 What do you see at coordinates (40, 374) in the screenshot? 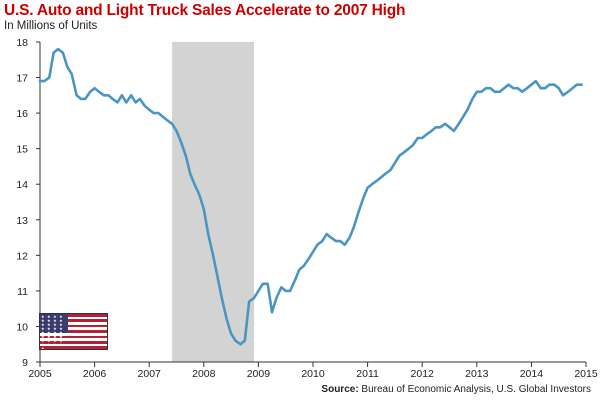
I see `x-tick-label: 2005` at bounding box center [40, 374].